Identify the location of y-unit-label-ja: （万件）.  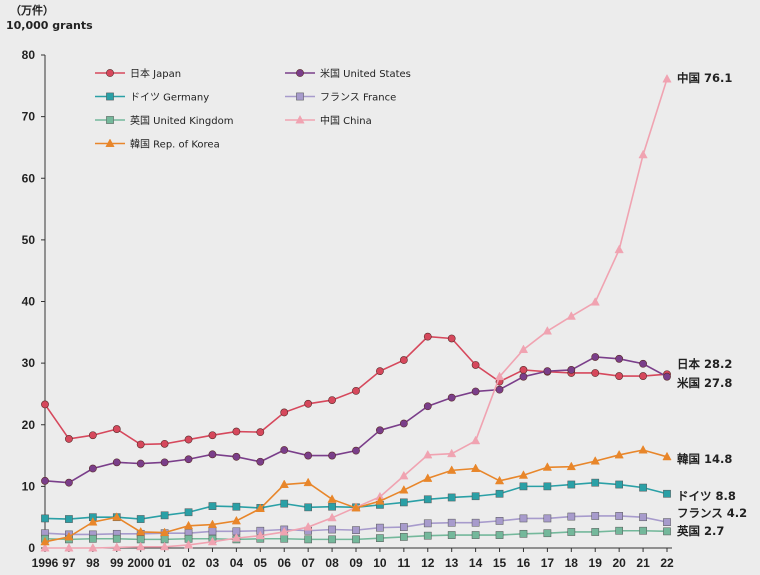
(32, 10).